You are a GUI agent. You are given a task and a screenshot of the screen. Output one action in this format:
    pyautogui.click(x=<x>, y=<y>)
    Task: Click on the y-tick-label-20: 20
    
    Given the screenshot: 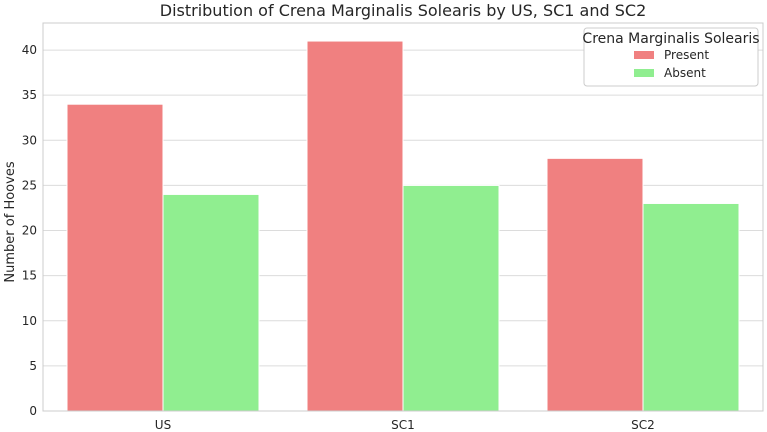 What is the action you would take?
    pyautogui.click(x=29, y=231)
    